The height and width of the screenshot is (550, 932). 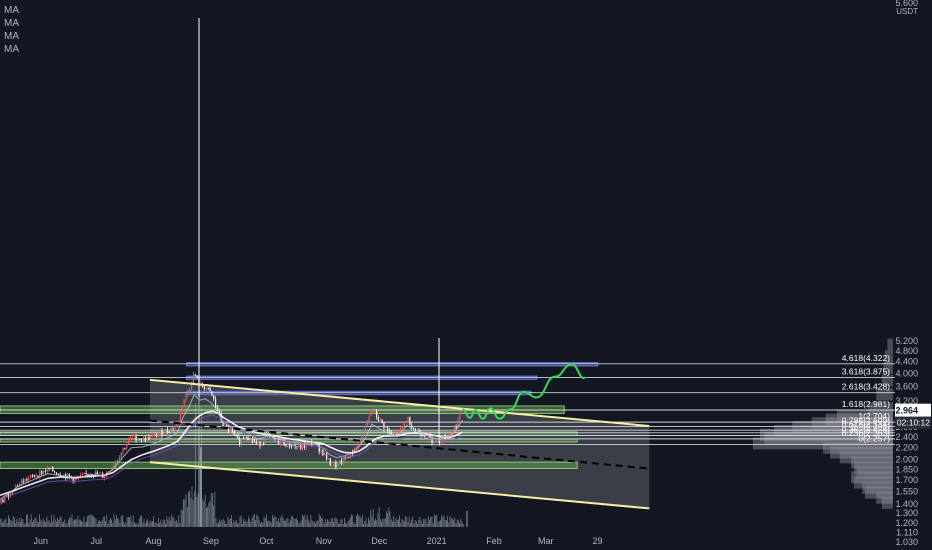 I want to click on ma-label-3: MA, so click(x=11, y=36).